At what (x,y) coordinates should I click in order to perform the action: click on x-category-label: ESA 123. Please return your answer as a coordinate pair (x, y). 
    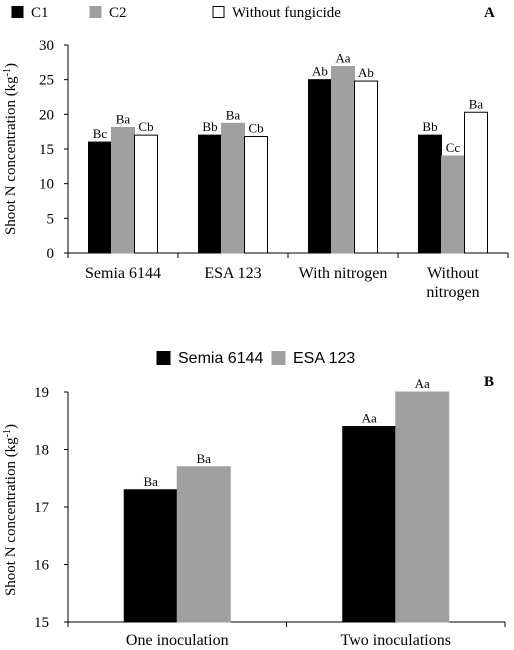
    Looking at the image, I should click on (232, 273).